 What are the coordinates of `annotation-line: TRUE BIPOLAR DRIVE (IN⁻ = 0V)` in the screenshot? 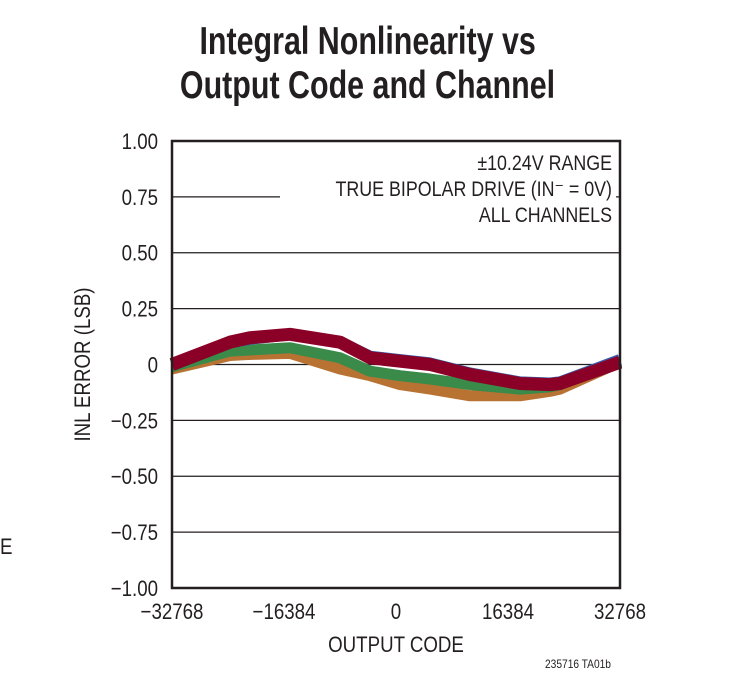 It's located at (474, 190).